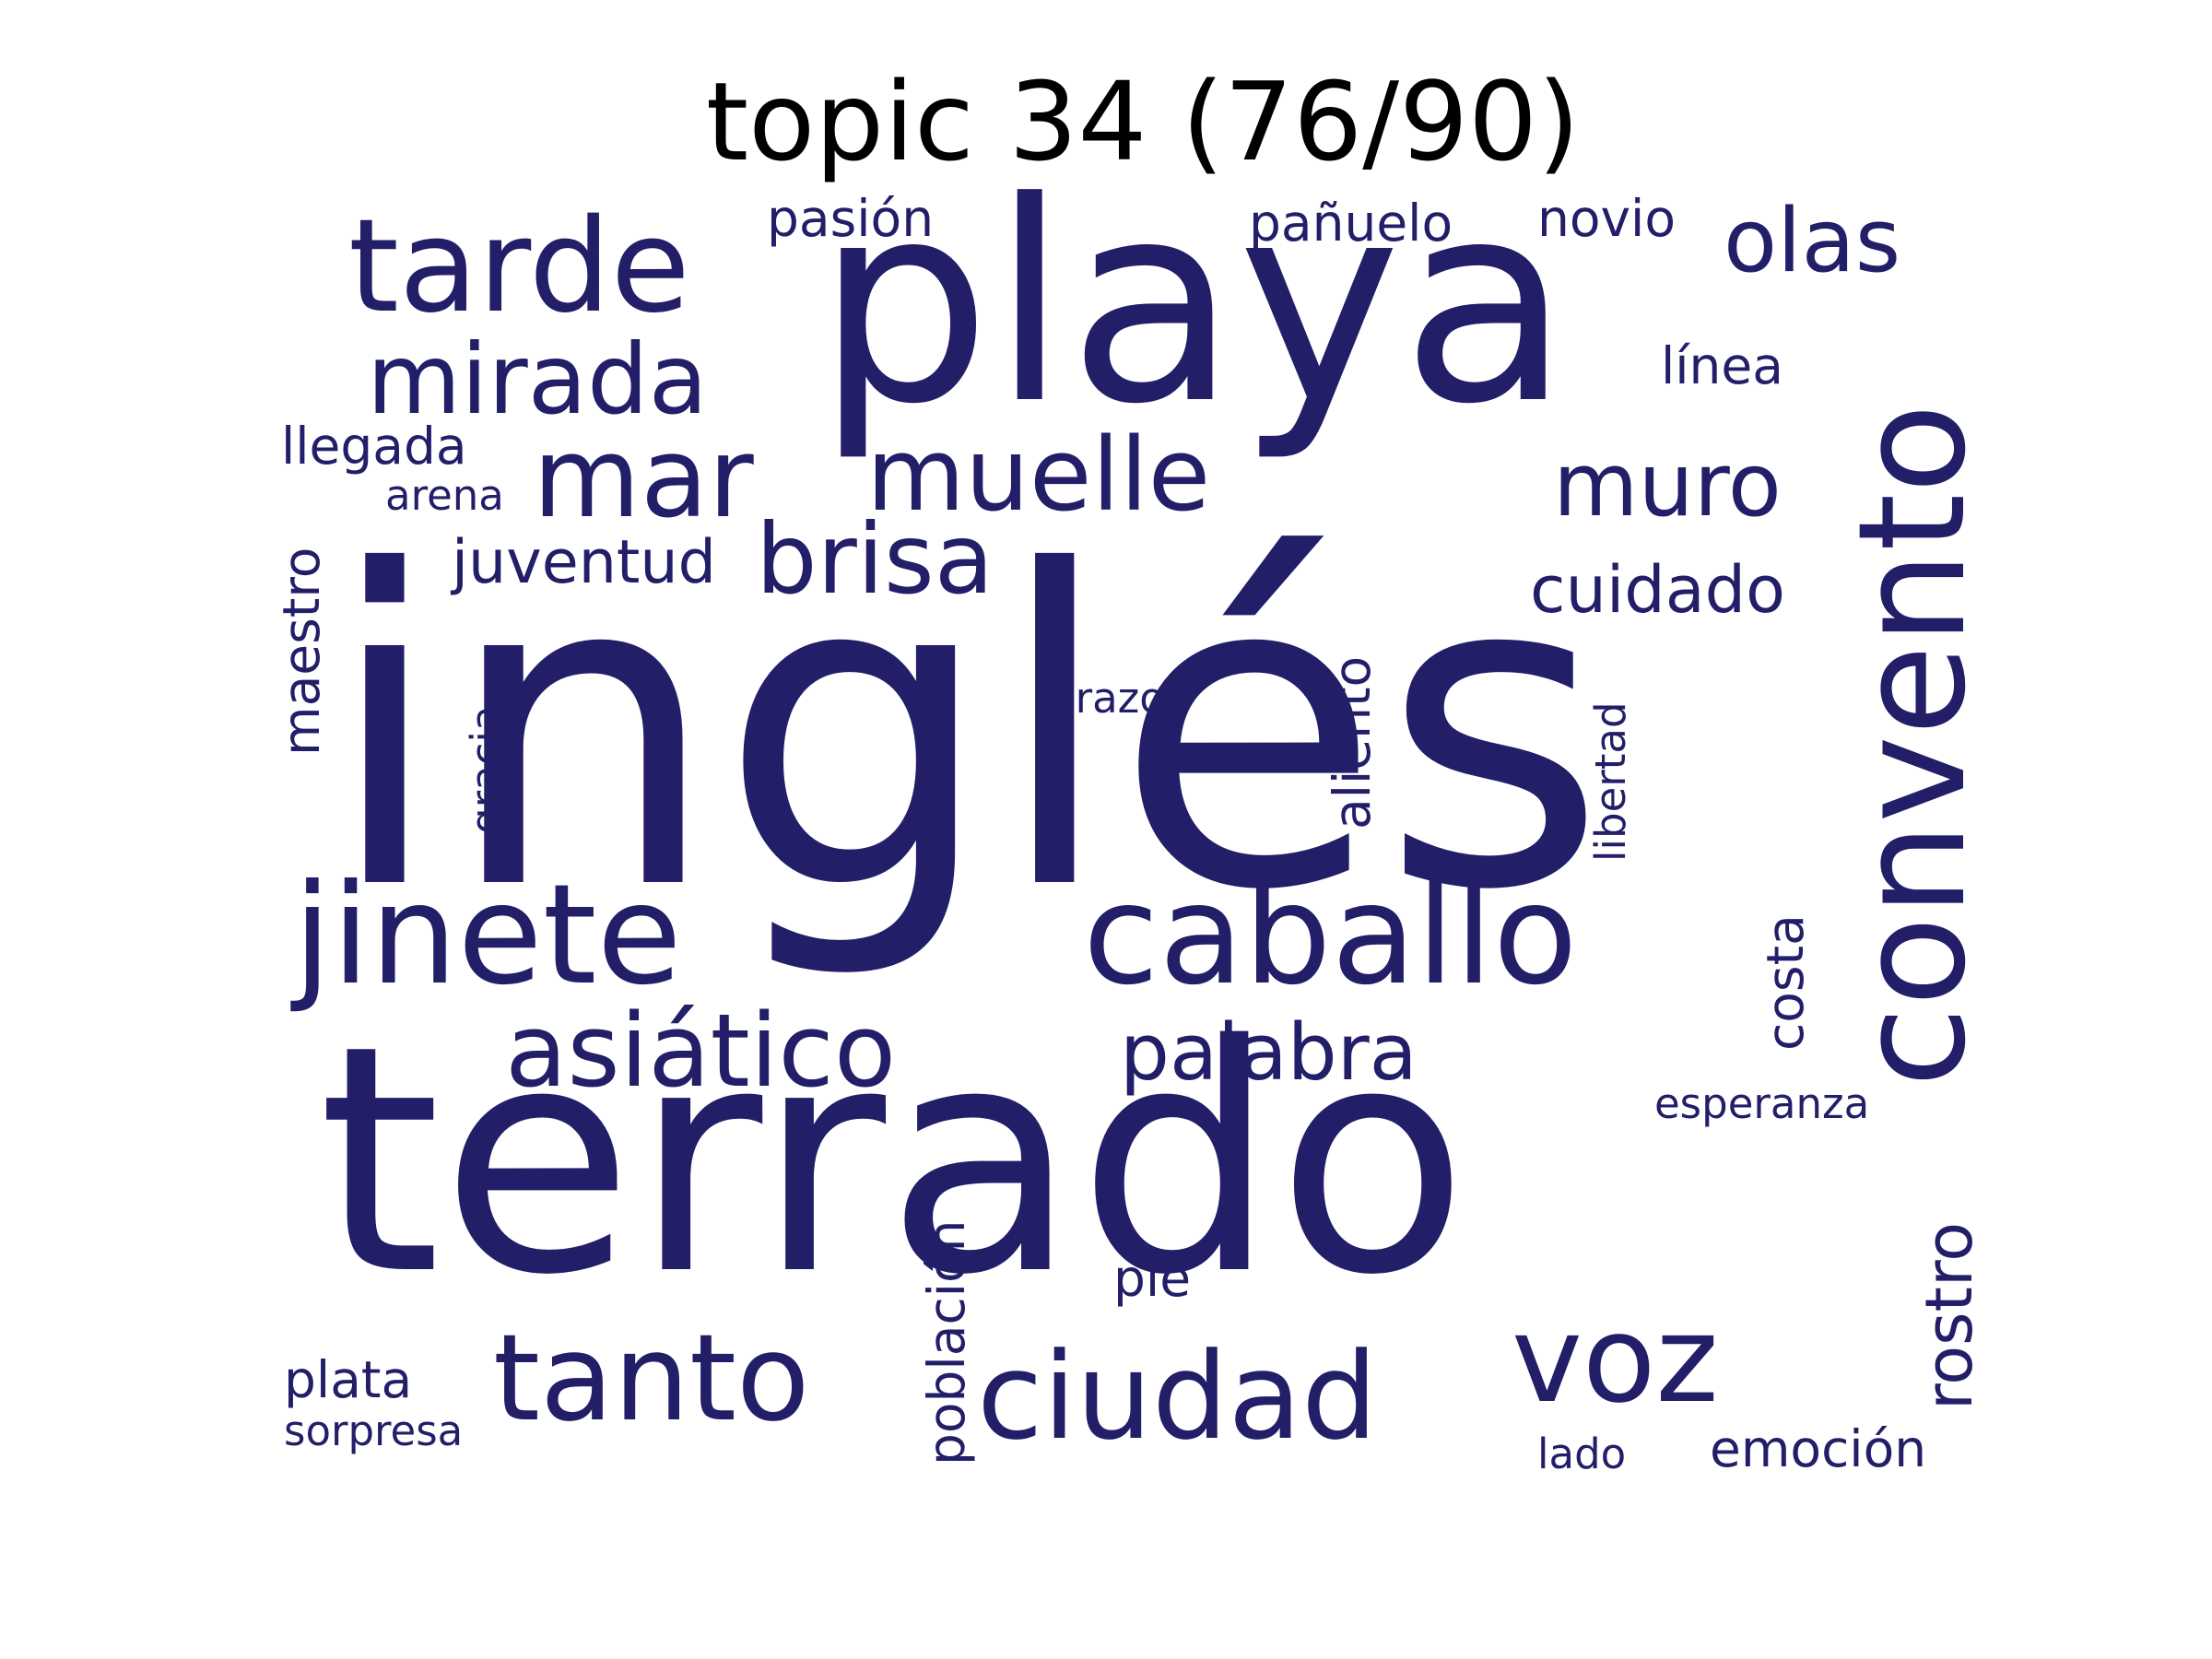 The width and height of the screenshot is (2212, 1659). Describe the element at coordinates (1785, 982) in the screenshot. I see `word-costa: costa` at that location.